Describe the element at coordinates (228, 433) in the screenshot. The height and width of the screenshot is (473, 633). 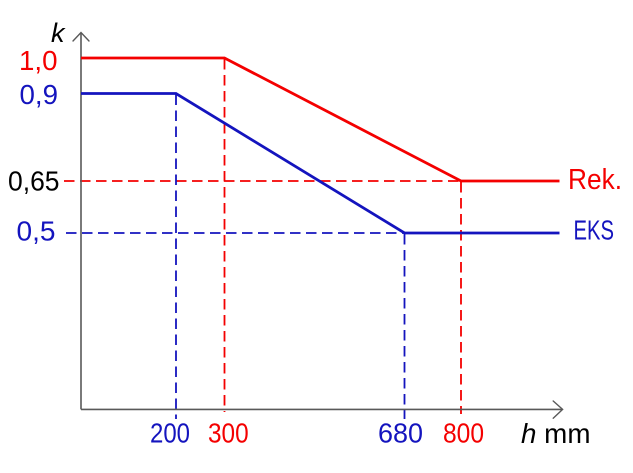
I see `svg-text: 300` at that location.